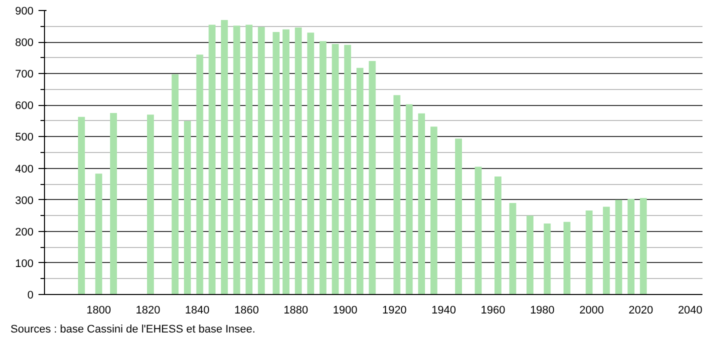 The height and width of the screenshot is (340, 710). I want to click on x-tick-label: 1980, so click(542, 310).